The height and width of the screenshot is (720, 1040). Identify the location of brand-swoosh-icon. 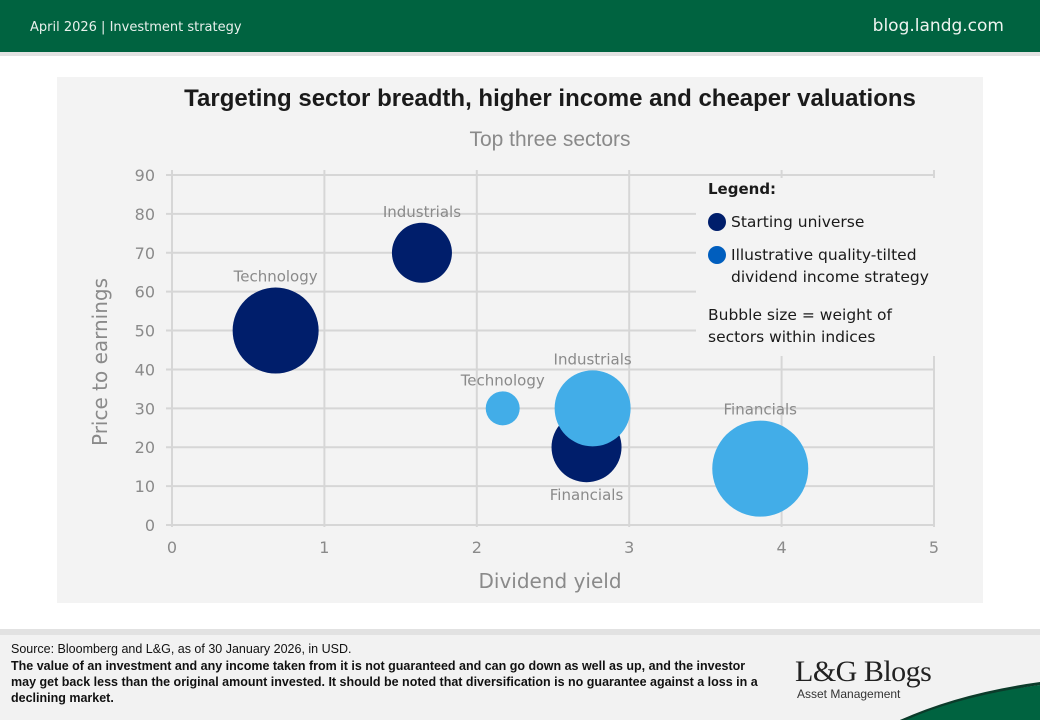
(970, 701).